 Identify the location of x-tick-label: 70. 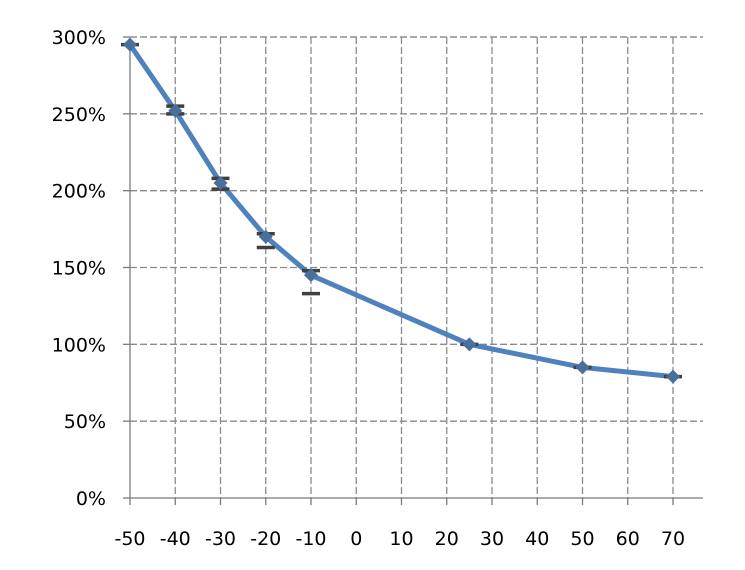
(673, 539).